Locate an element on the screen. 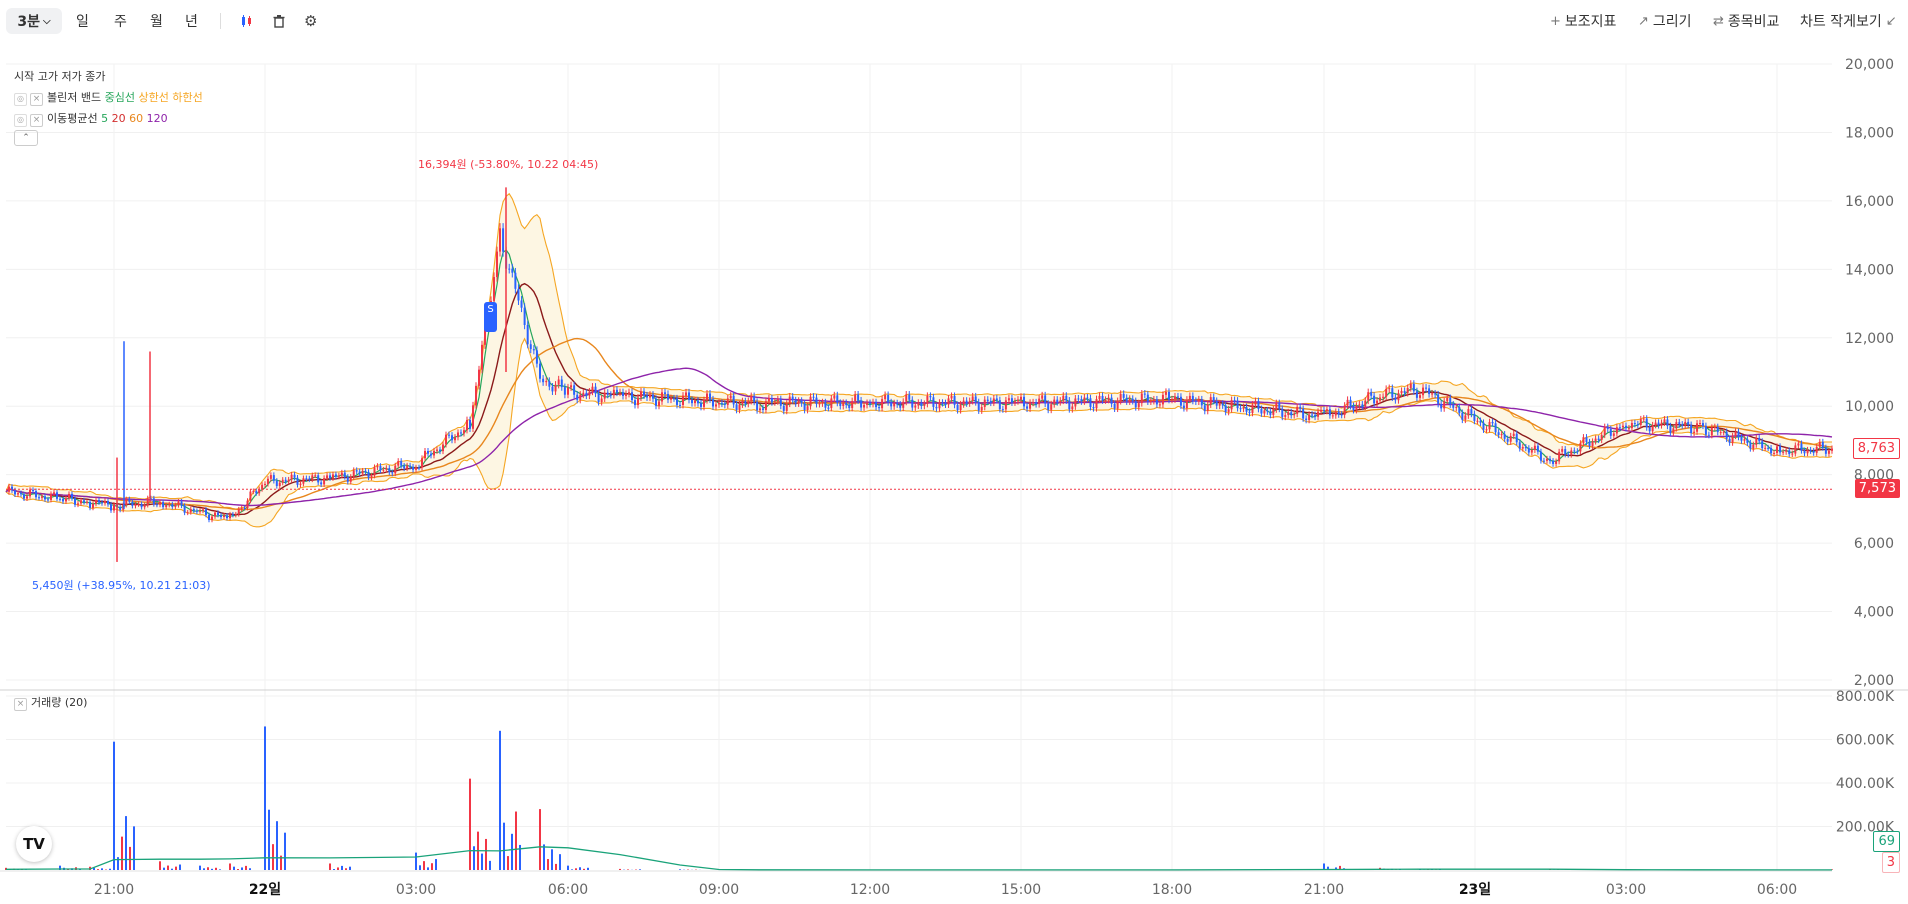  time-tick-label: 15:00 is located at coordinates (1021, 890).